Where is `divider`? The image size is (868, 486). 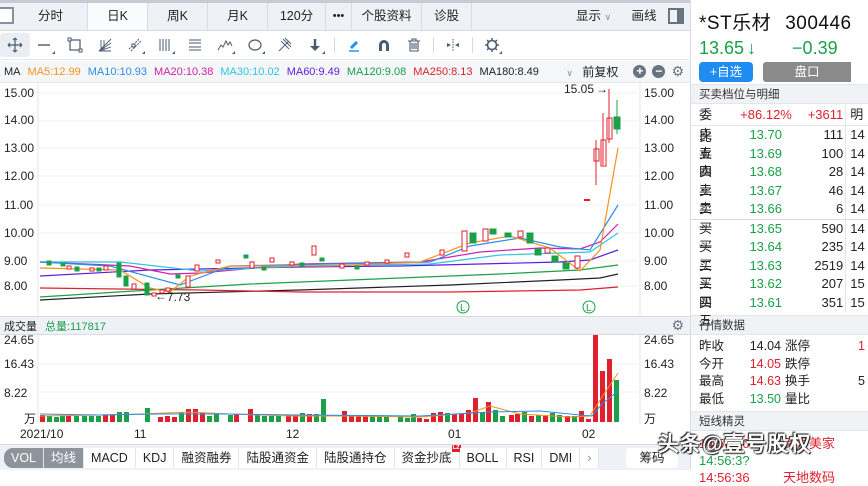 divider is located at coordinates (779, 219).